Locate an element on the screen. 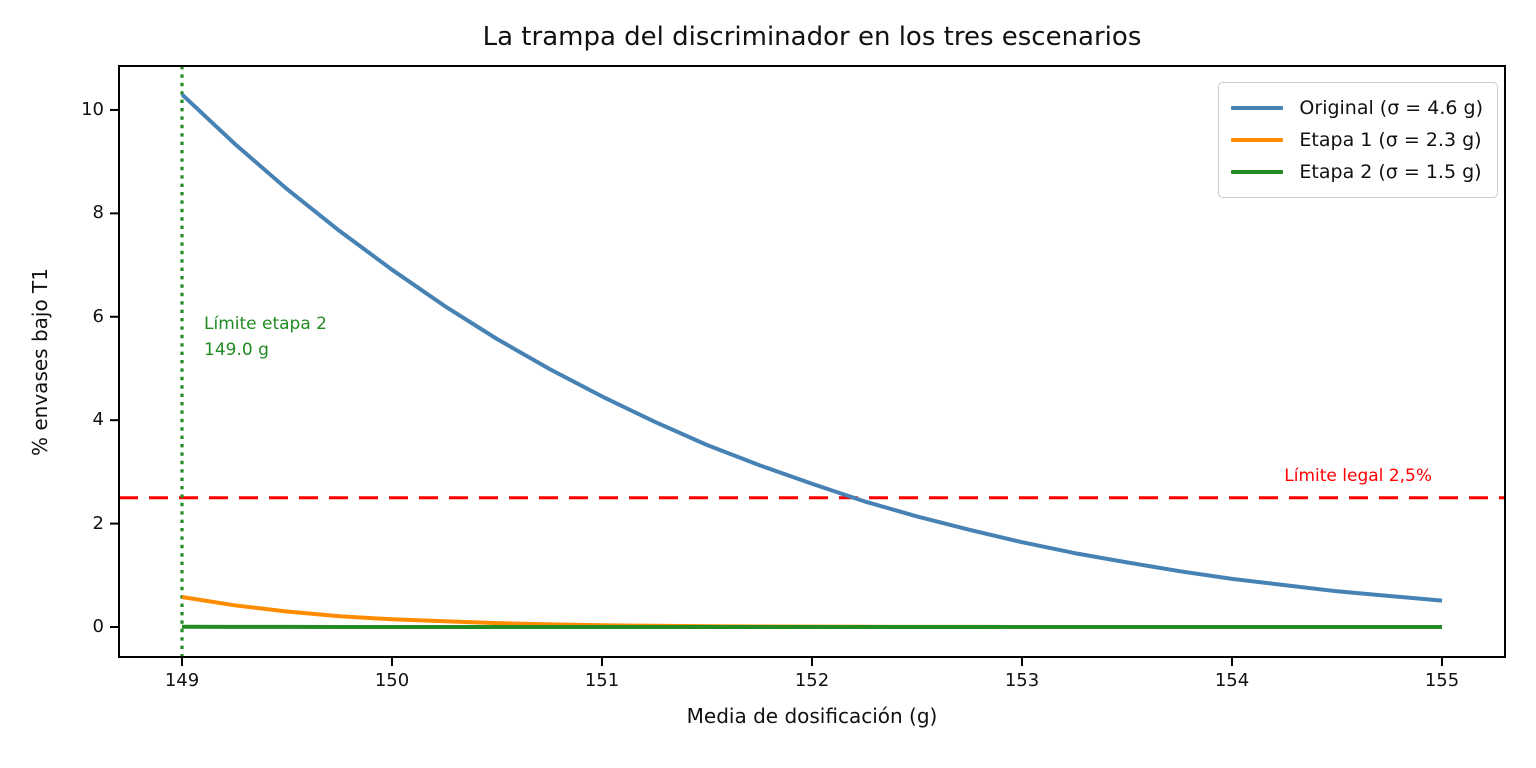  legend-item-etapa1: Etapa 1 (σ = 2.3 g) is located at coordinates (1357, 140).